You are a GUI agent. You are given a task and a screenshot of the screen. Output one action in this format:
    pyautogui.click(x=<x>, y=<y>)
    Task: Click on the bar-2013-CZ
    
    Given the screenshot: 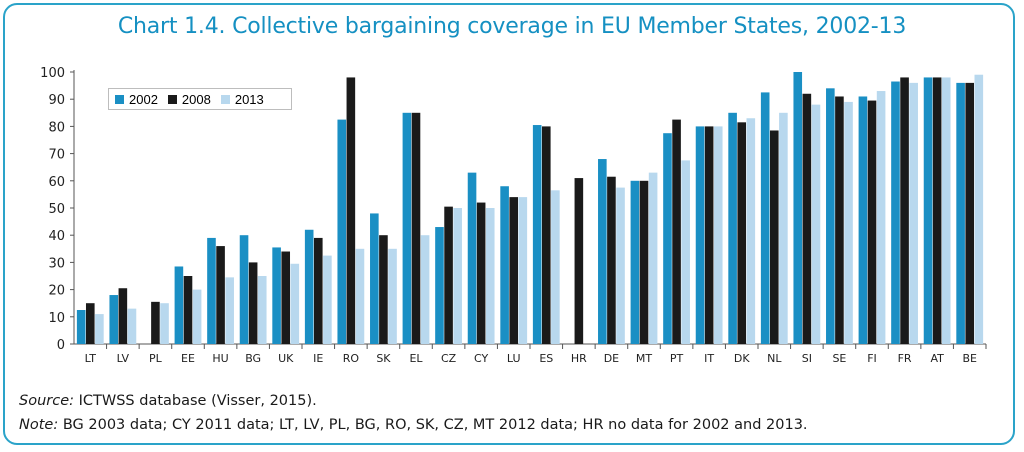 What is the action you would take?
    pyautogui.click(x=457, y=276)
    